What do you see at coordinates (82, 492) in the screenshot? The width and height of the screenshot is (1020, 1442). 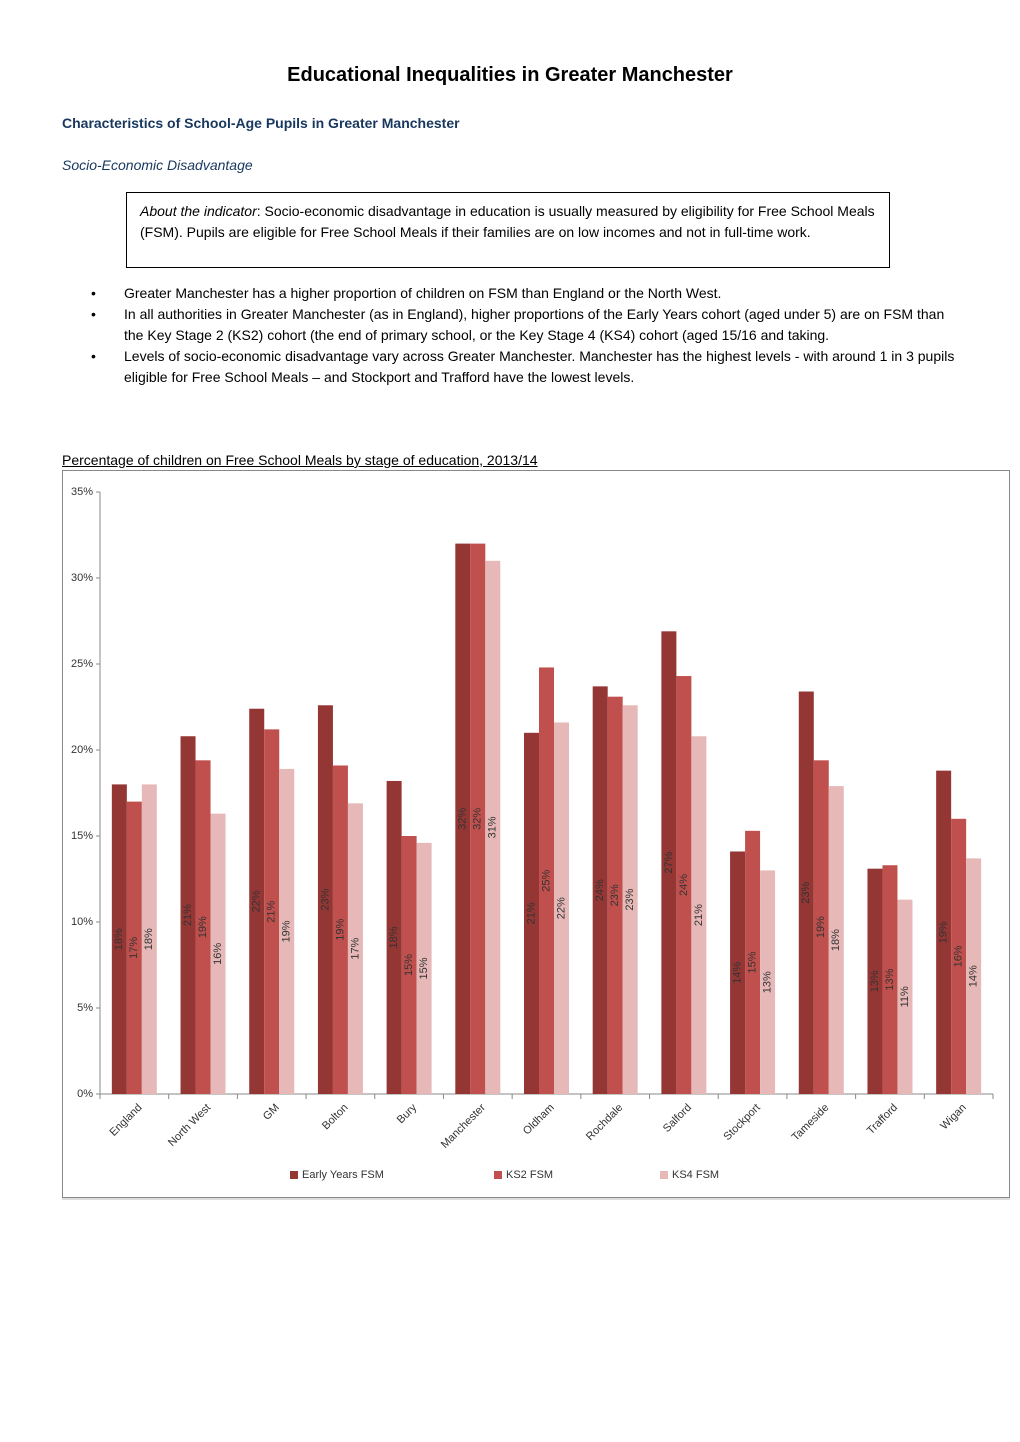 I see `y-tick-label: 35%` at bounding box center [82, 492].